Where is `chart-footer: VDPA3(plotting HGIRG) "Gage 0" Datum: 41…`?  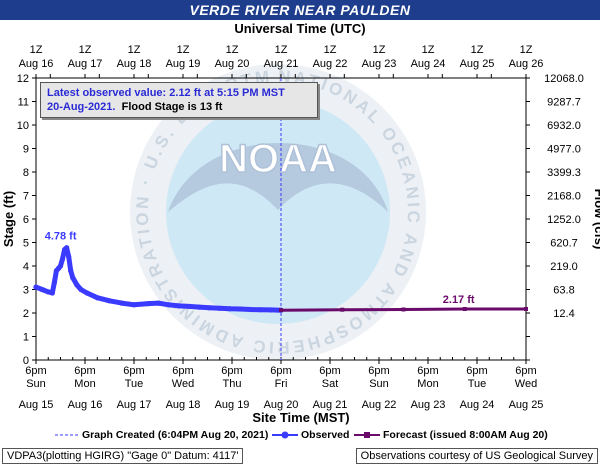
chart-footer: VDPA3(plotting HGIRG) "Gage 0" Datum: 41… is located at coordinates (300, 456).